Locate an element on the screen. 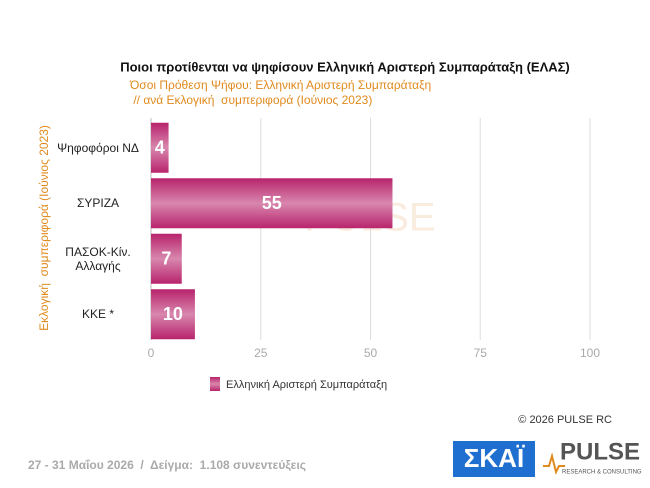 This screenshot has width=650, height=488. x-tick-label: 25 is located at coordinates (261, 353).